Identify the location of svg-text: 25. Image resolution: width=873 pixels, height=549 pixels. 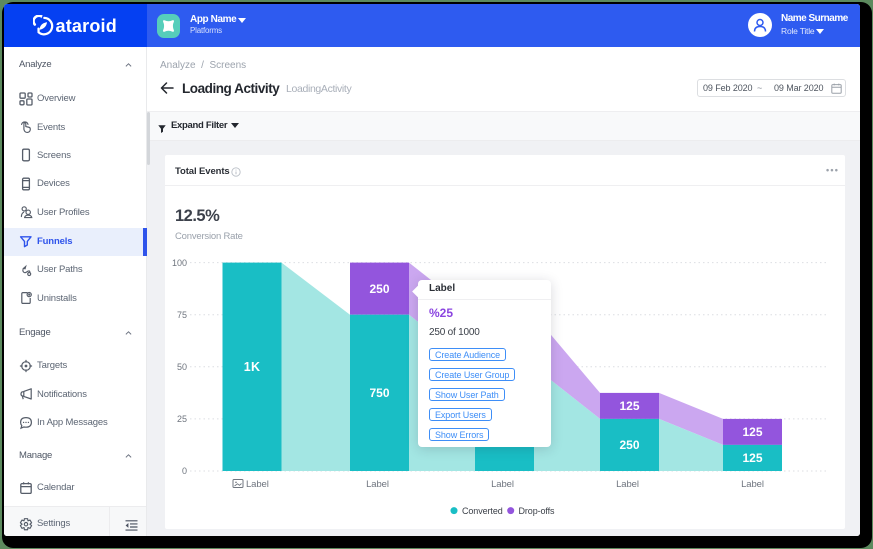
(182, 419).